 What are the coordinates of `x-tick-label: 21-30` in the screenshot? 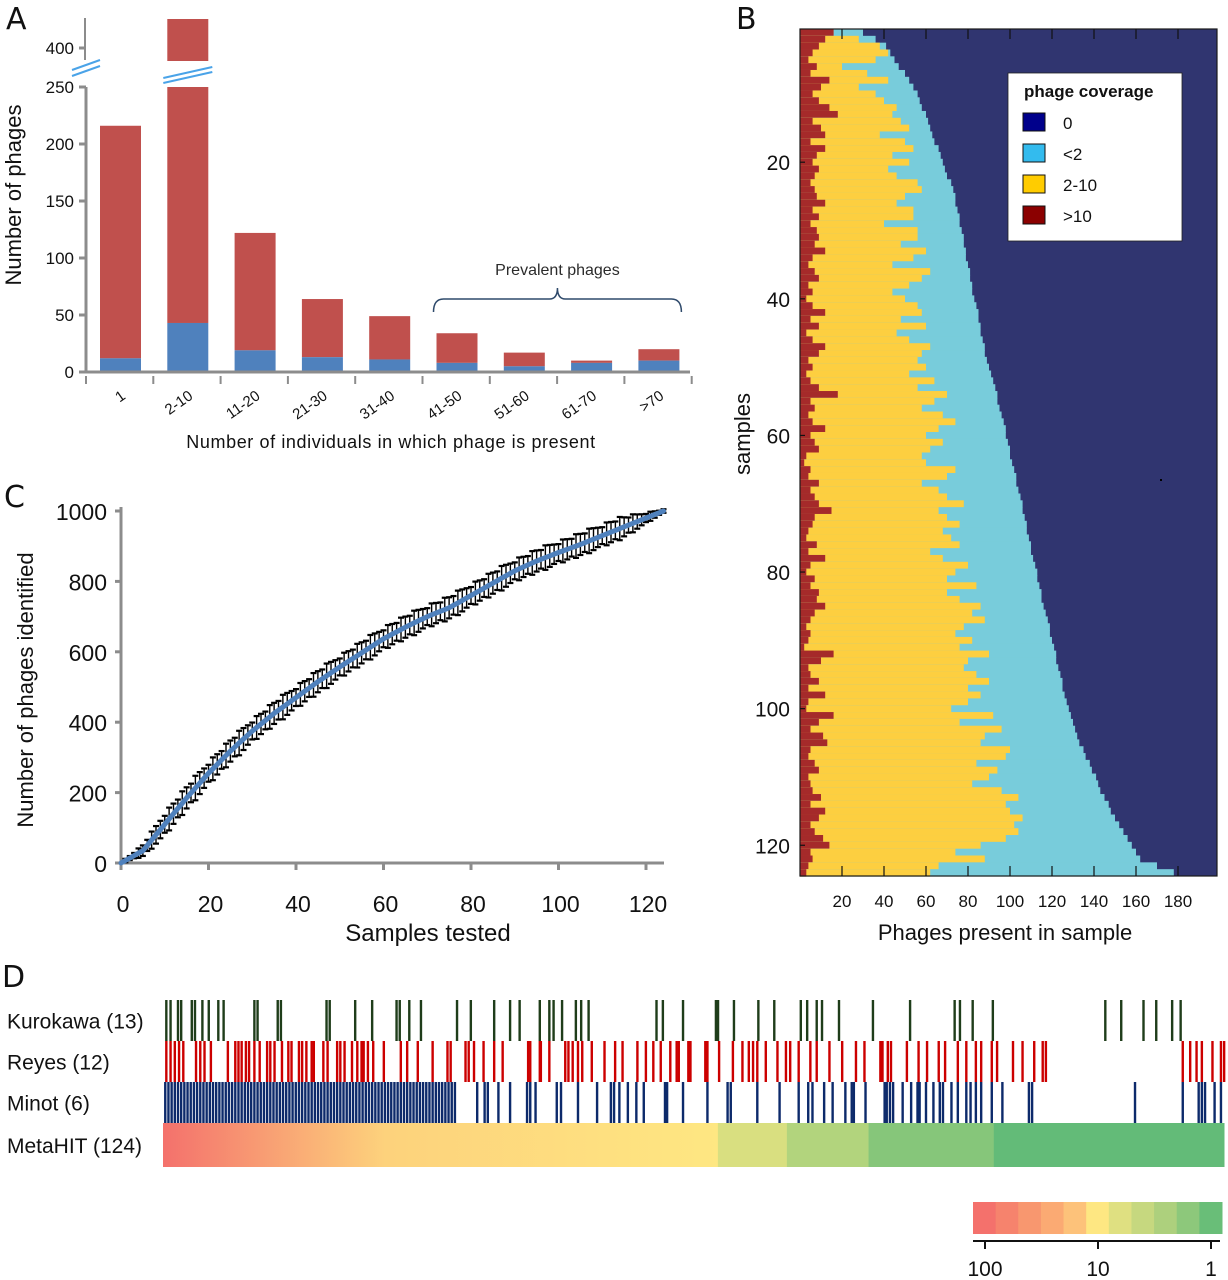 It's located at (310, 405).